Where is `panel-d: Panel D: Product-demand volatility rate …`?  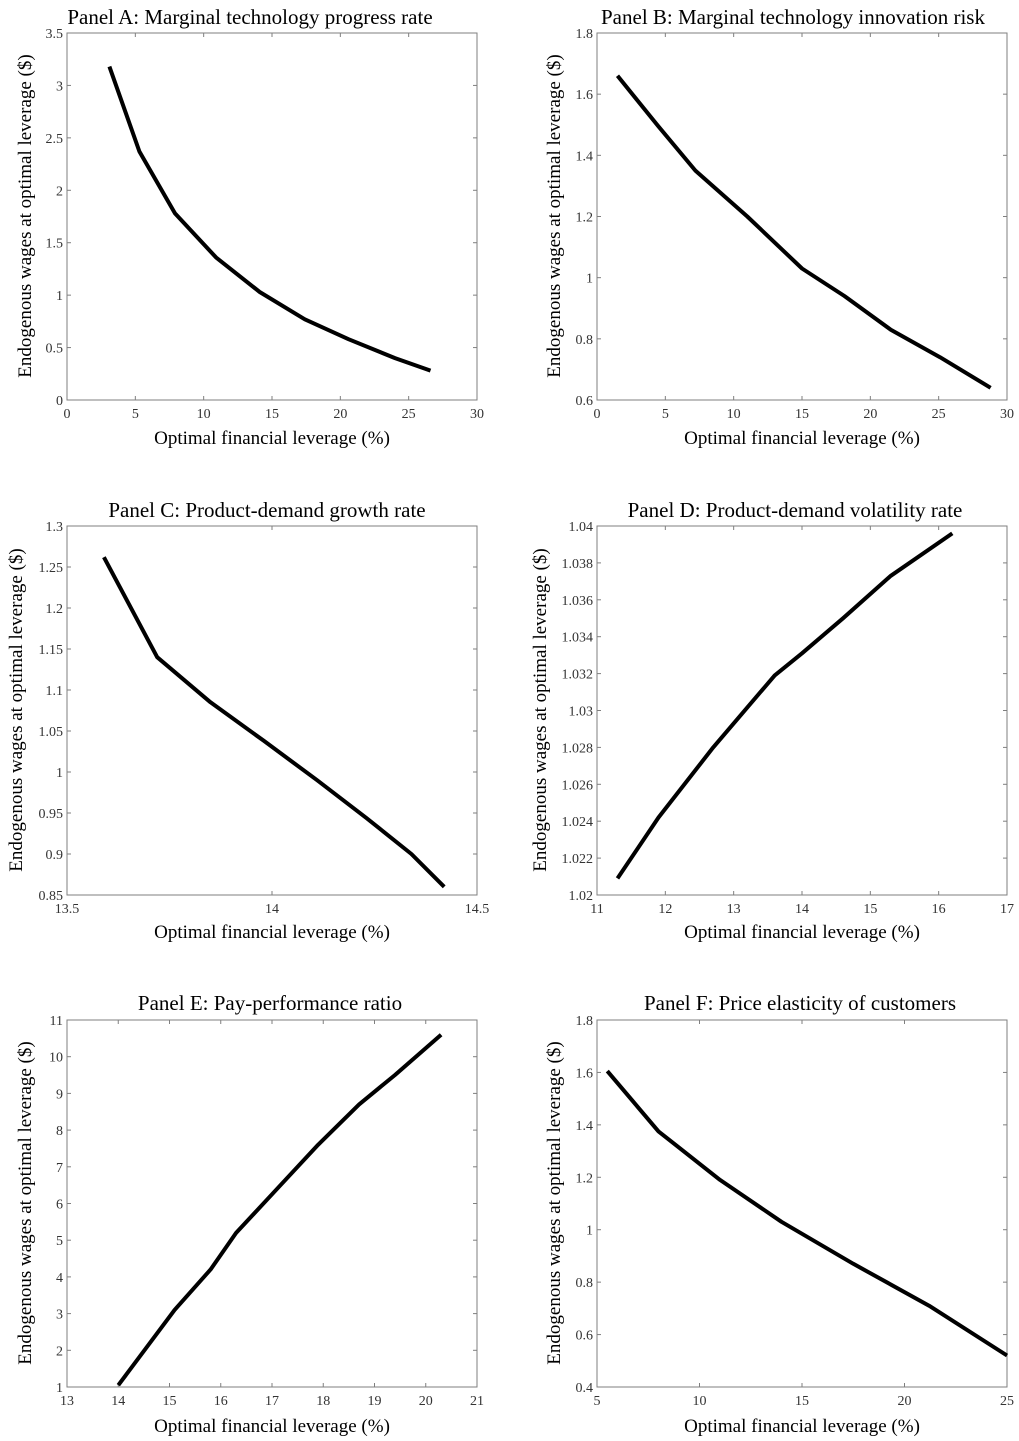 panel-d: Panel D: Product-demand volatility rate … is located at coordinates (772, 720).